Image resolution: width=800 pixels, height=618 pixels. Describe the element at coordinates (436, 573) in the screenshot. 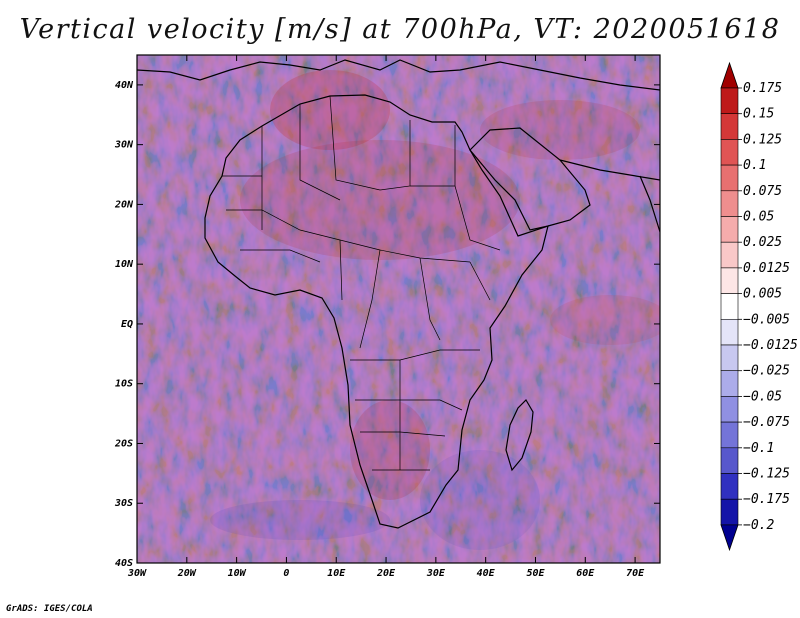

I see `lon-tick-label: 30E` at that location.